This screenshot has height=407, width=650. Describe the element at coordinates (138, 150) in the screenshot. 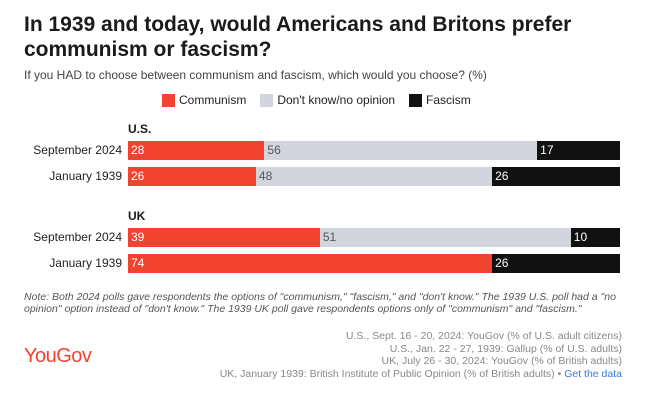

I see `data-label: 28` at that location.